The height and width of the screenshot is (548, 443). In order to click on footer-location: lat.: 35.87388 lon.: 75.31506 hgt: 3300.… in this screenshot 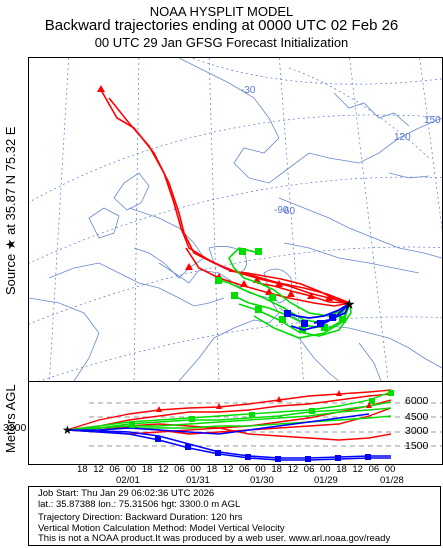, I will do `click(139, 504)`.